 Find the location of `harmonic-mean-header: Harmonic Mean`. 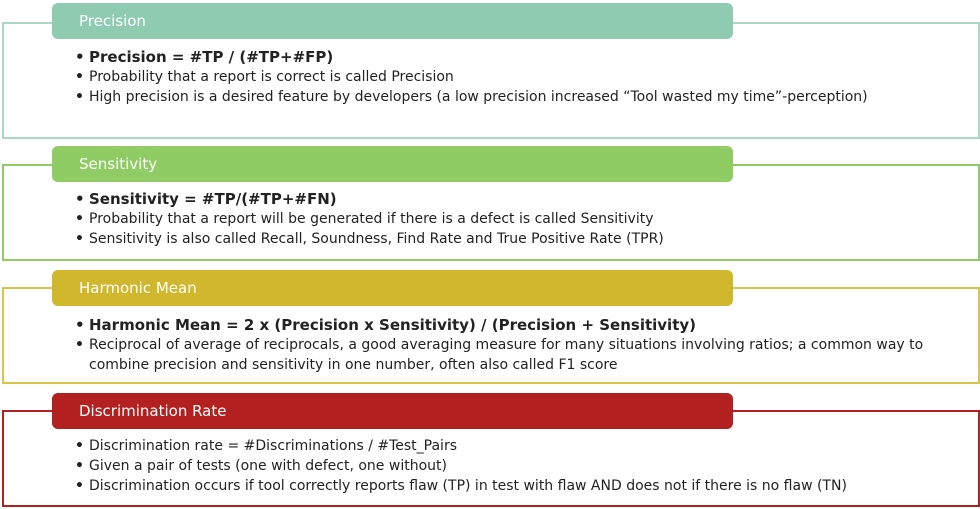

harmonic-mean-header: Harmonic Mean is located at coordinates (392, 288).